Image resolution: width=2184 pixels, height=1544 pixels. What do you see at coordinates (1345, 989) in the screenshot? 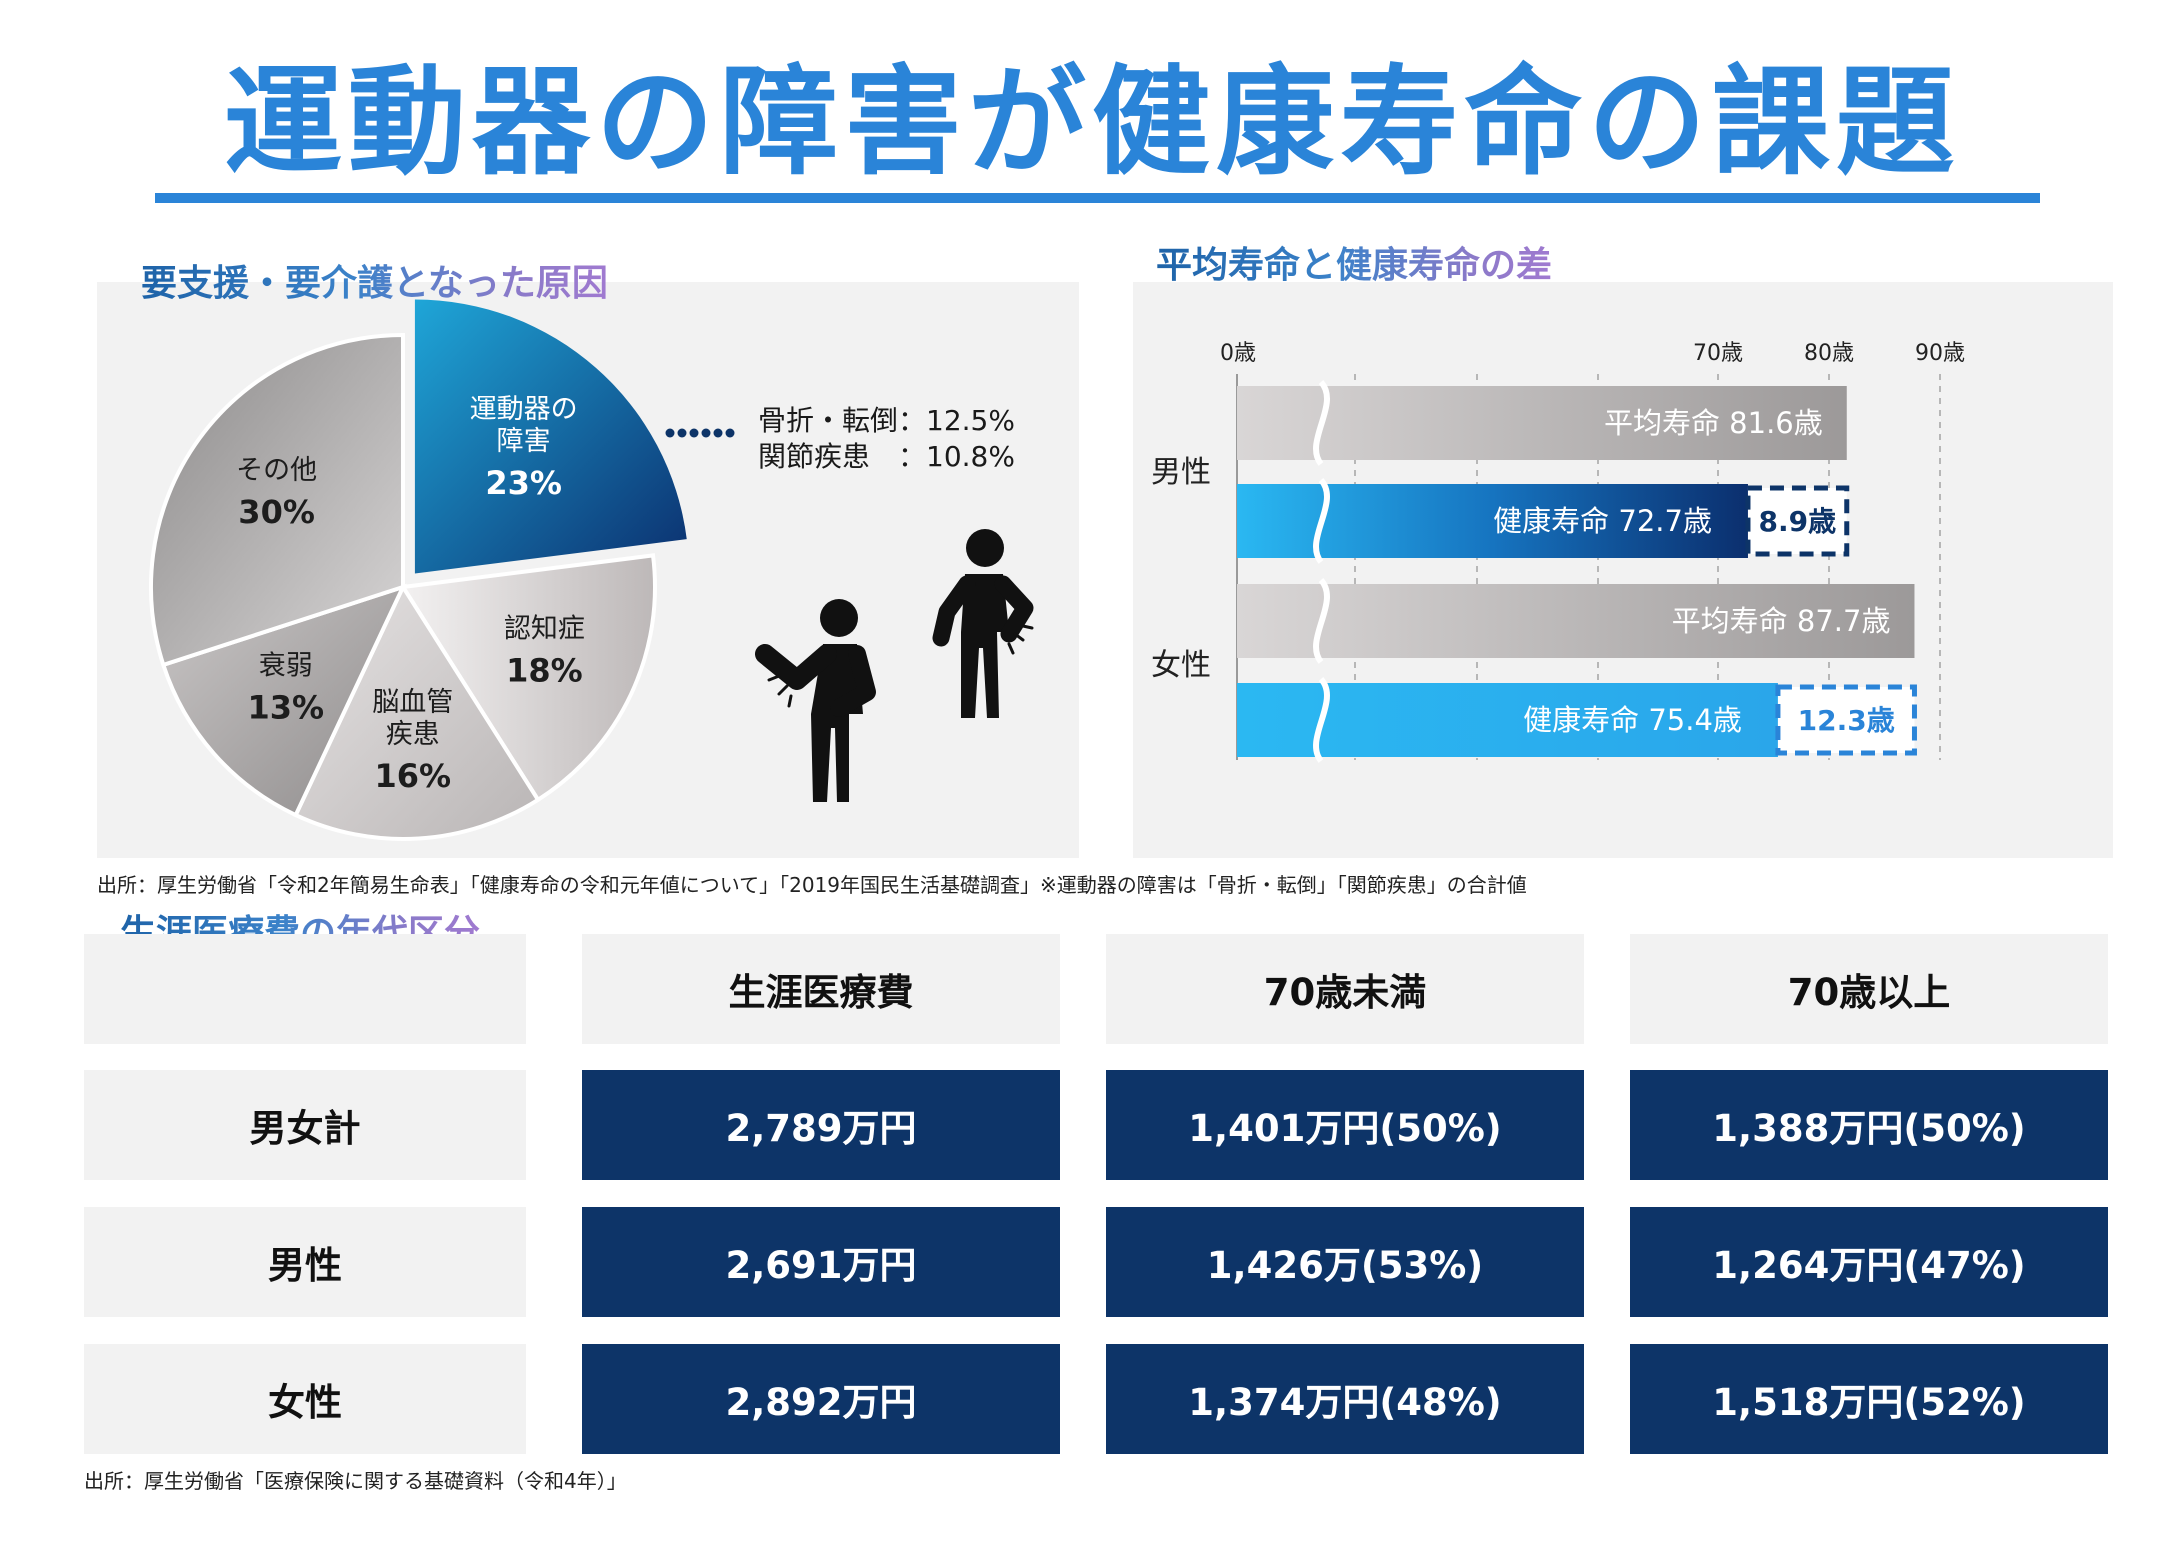
I see `header-under-70: 70歳未満` at bounding box center [1345, 989].